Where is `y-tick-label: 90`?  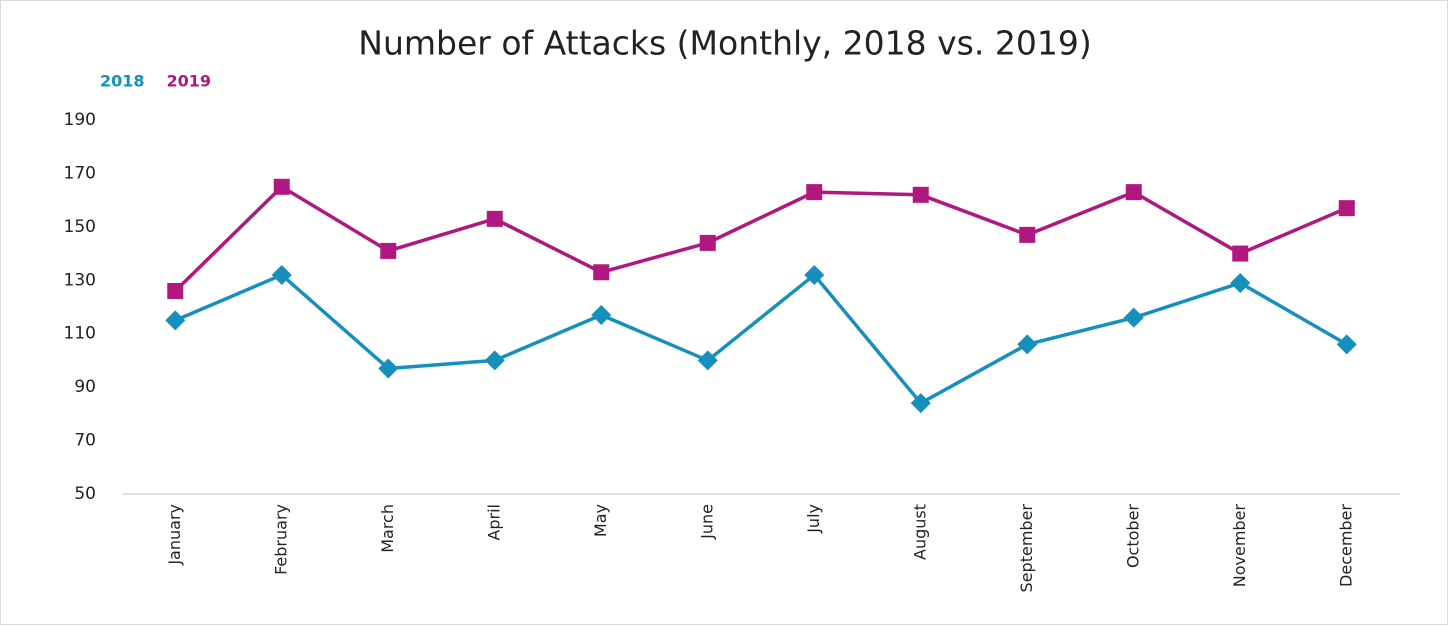
y-tick-label: 90 is located at coordinates (85, 387).